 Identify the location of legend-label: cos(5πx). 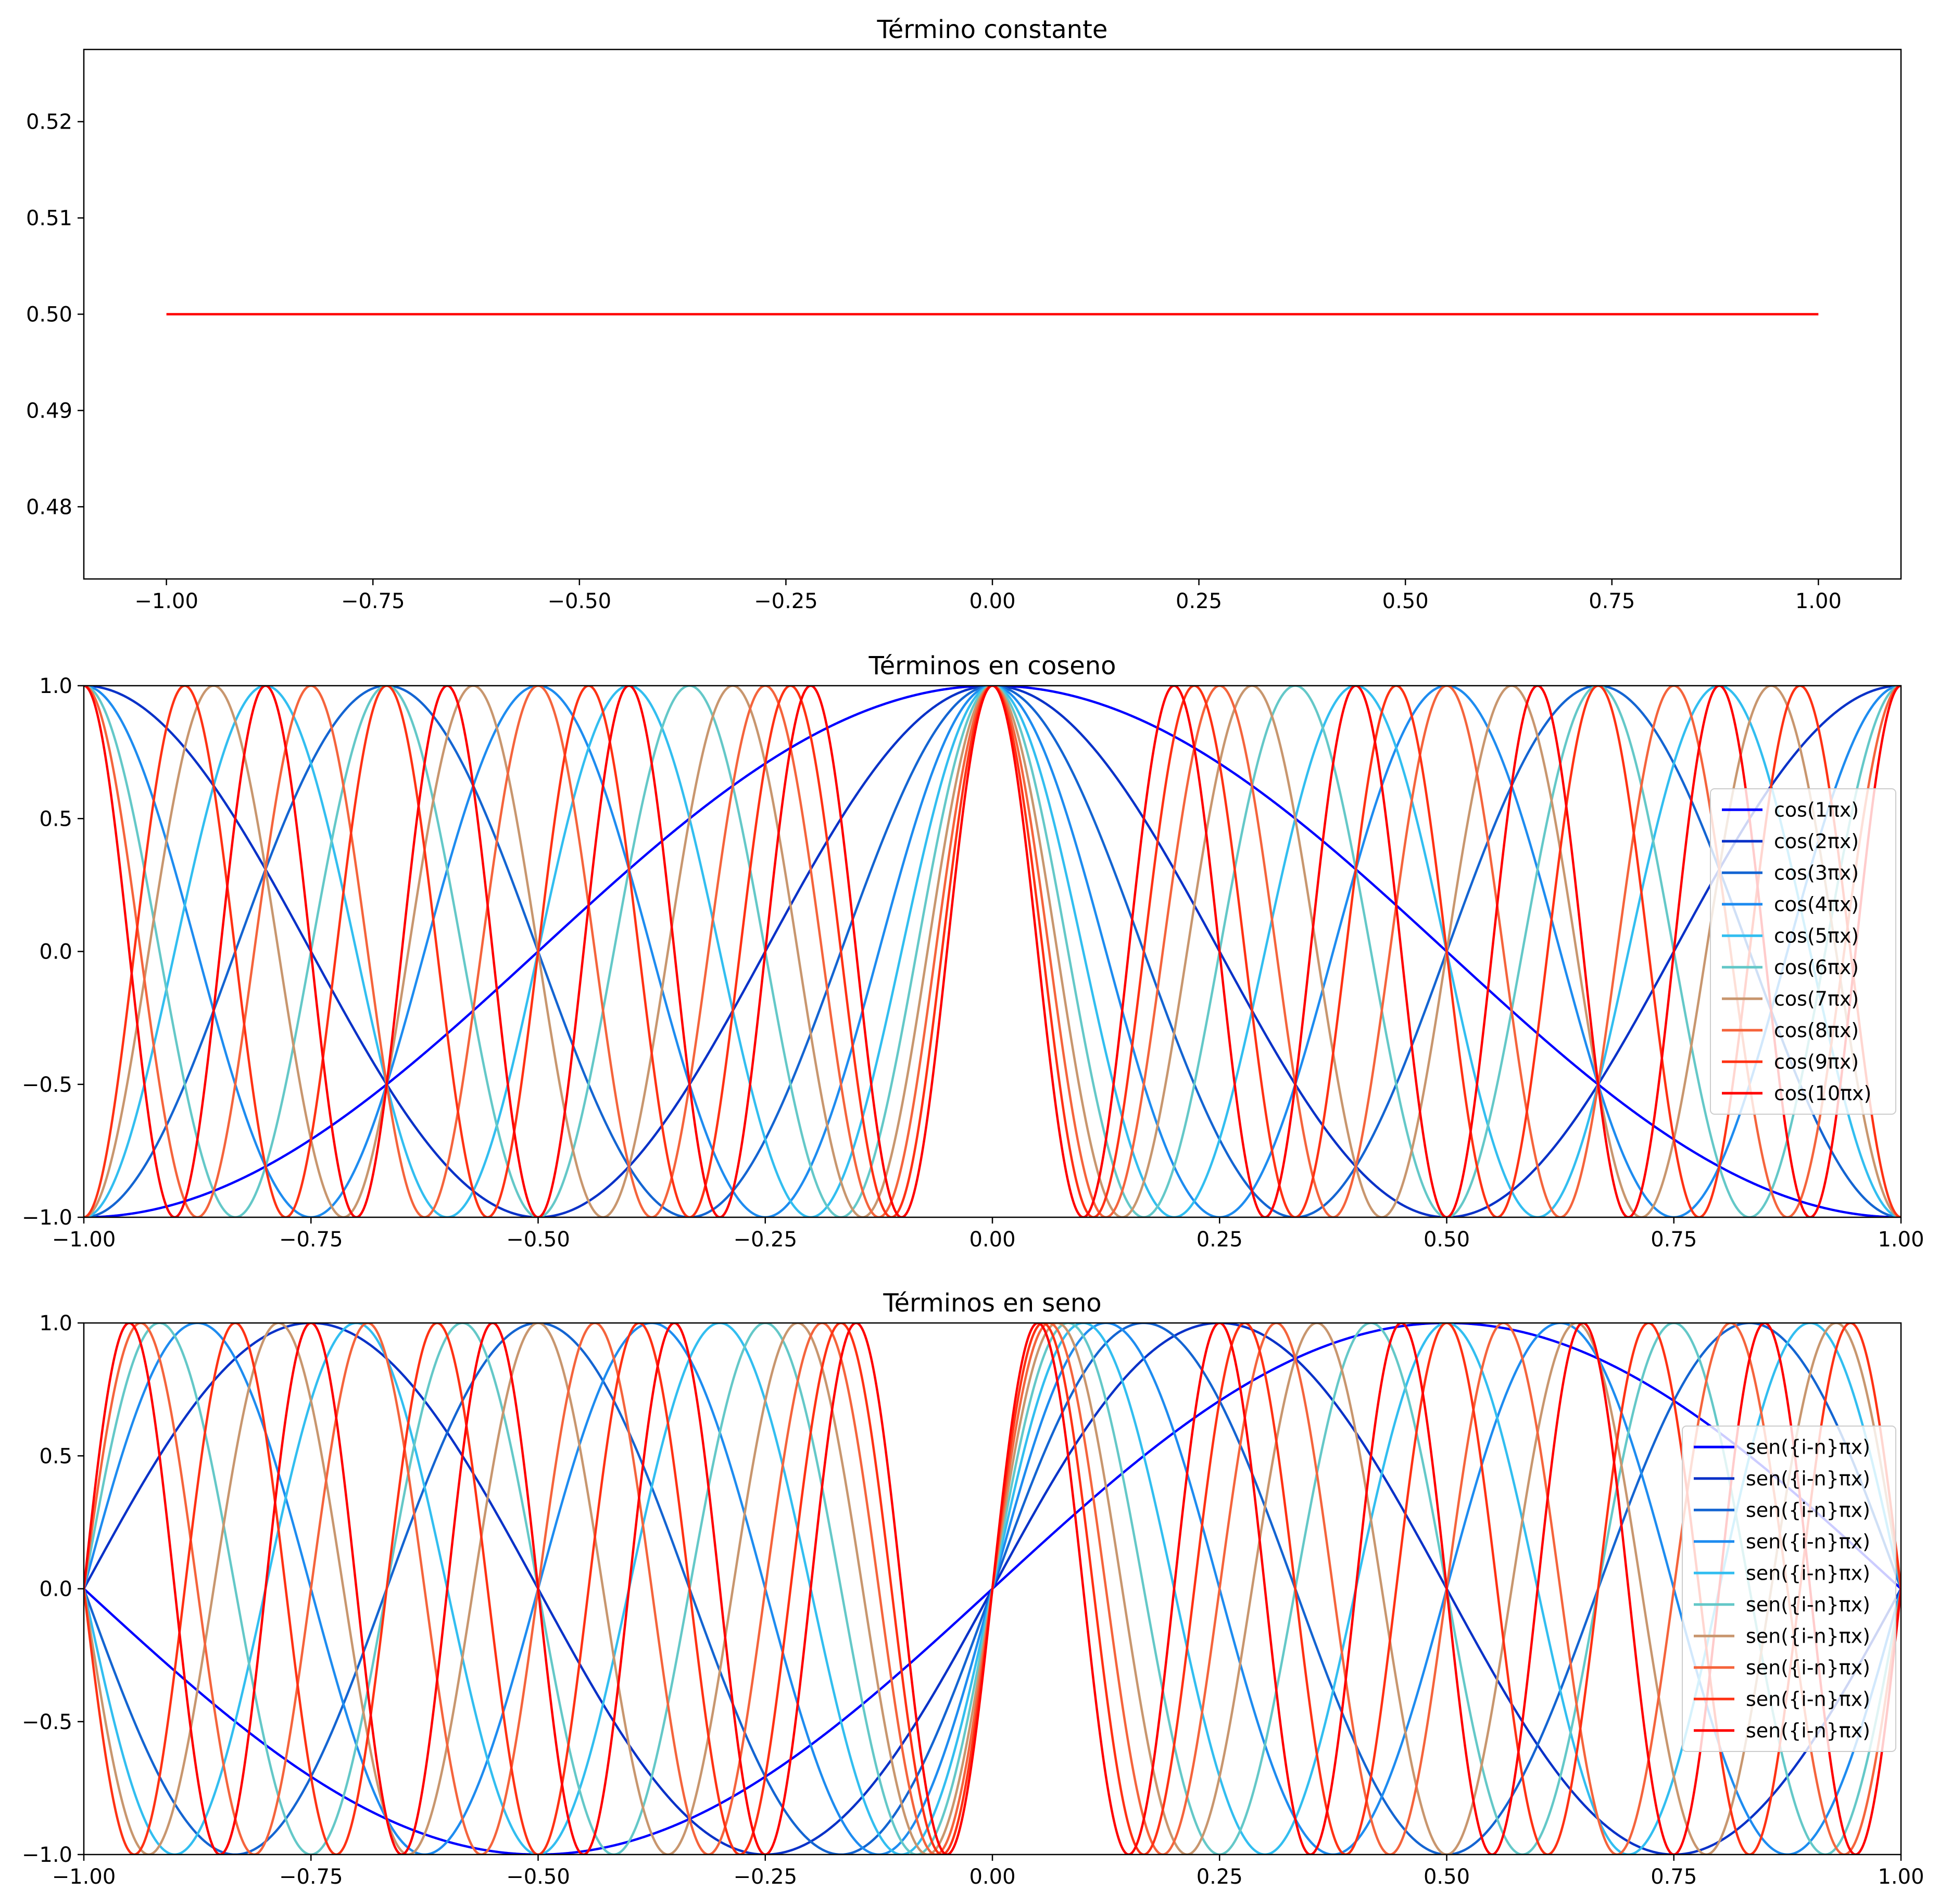
(1816, 935).